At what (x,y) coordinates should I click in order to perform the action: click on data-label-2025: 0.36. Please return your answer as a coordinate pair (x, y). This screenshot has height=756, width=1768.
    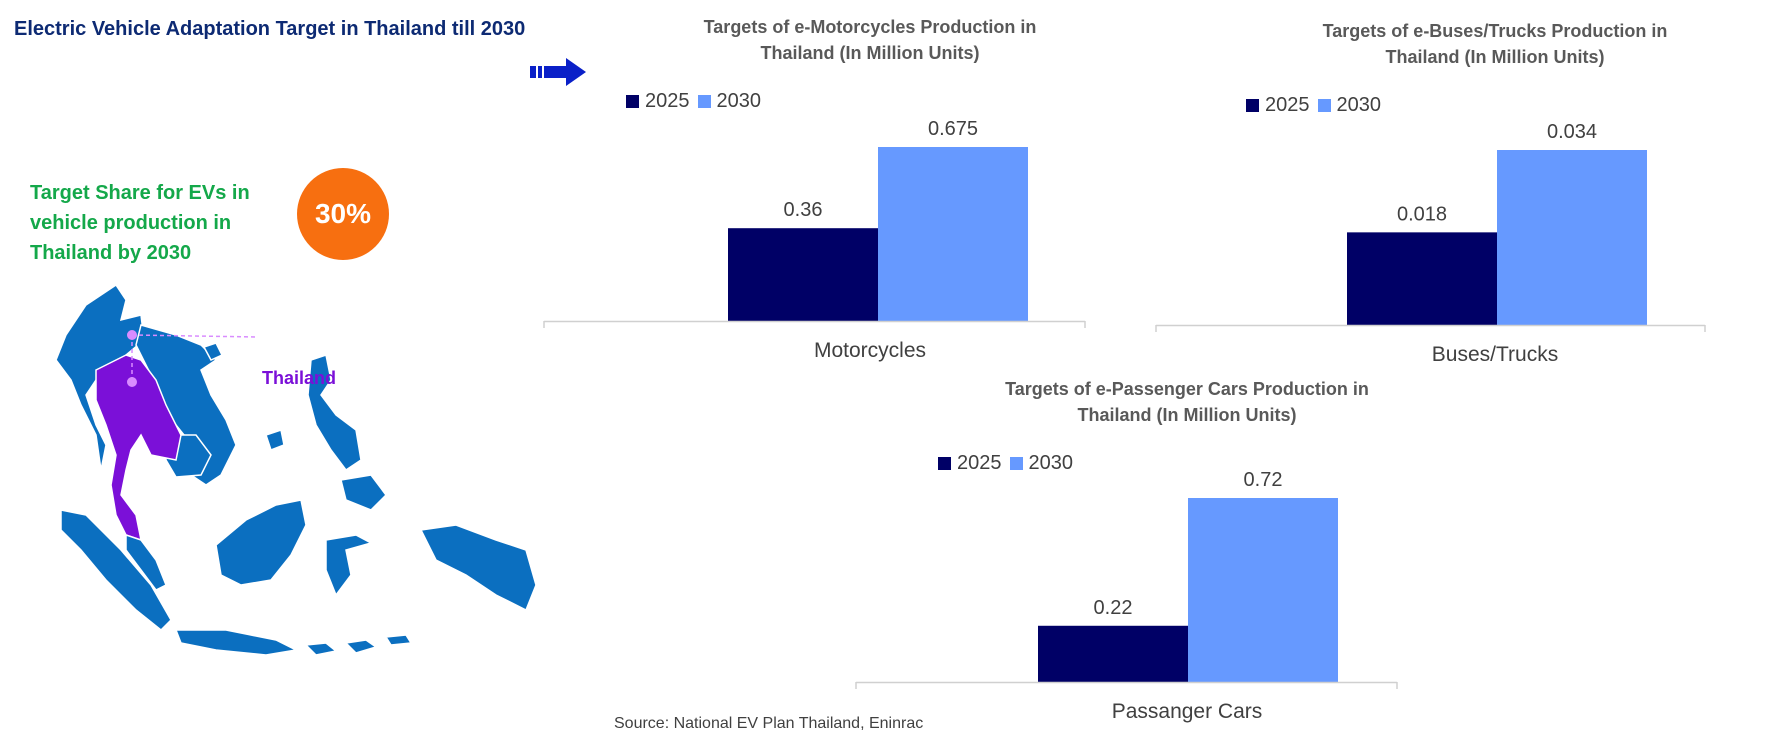
    Looking at the image, I should click on (803, 210).